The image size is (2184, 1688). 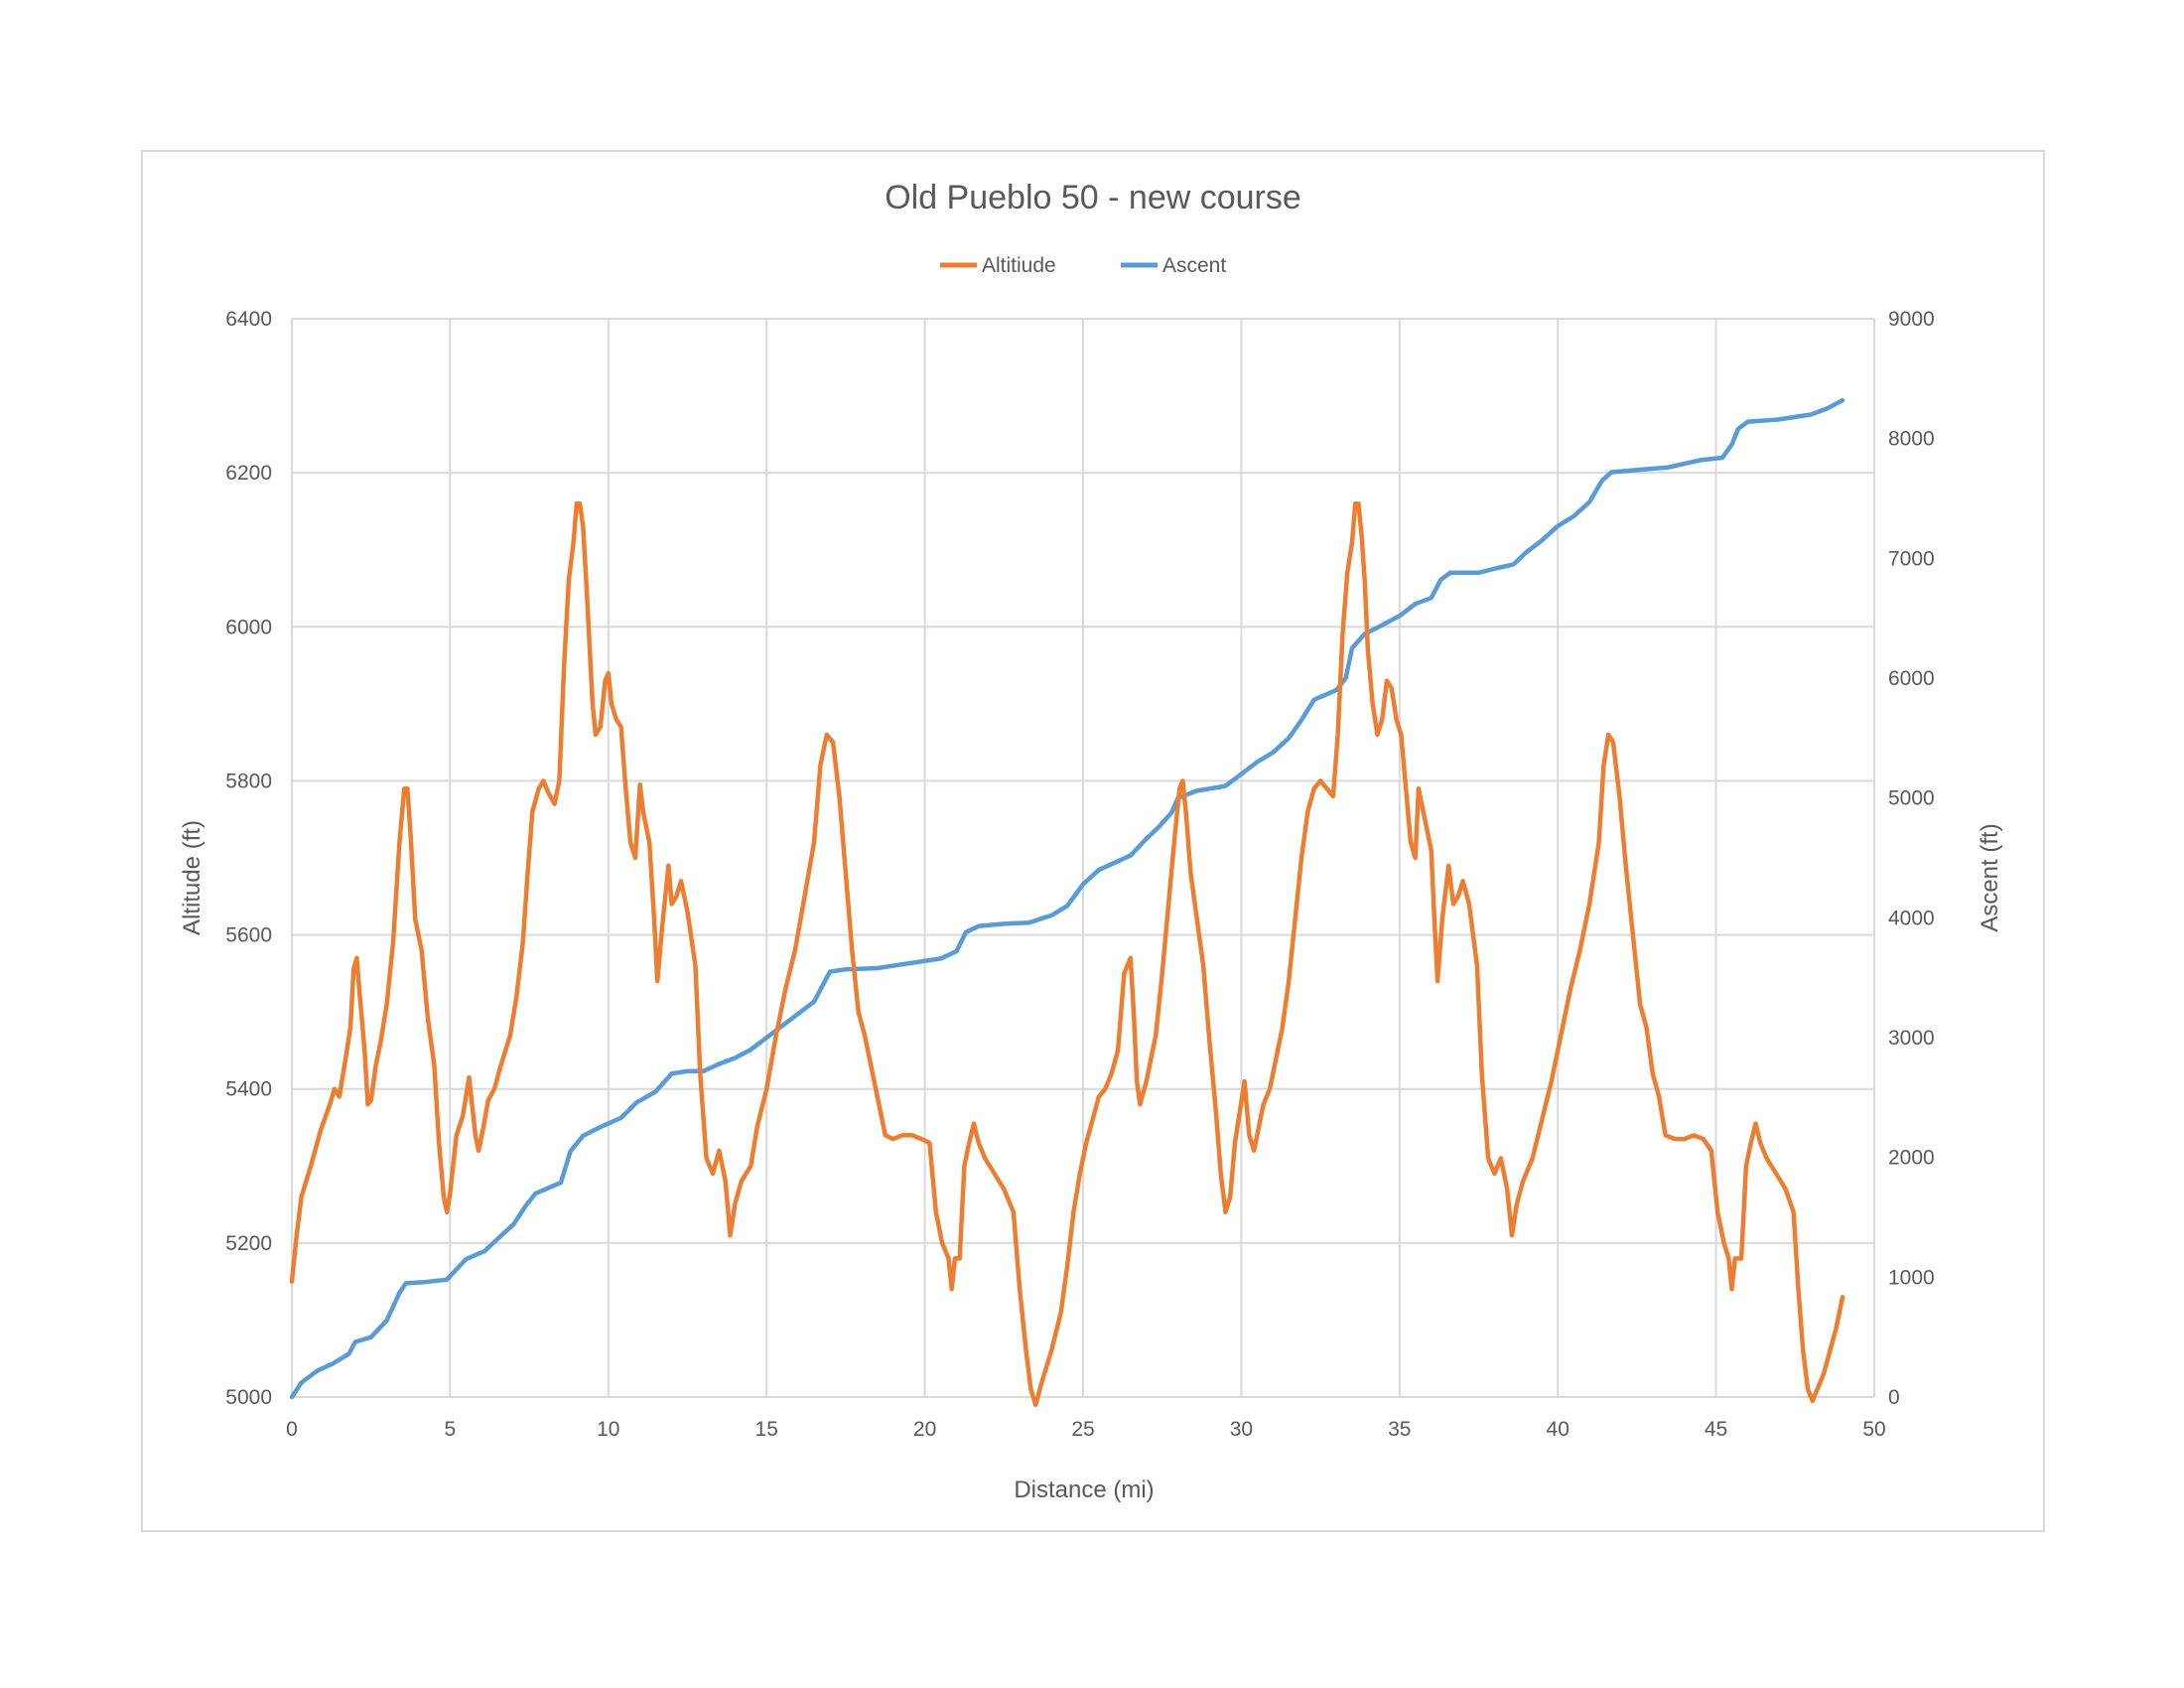 What do you see at coordinates (1894, 1397) in the screenshot?
I see `y2-tick-label: 0` at bounding box center [1894, 1397].